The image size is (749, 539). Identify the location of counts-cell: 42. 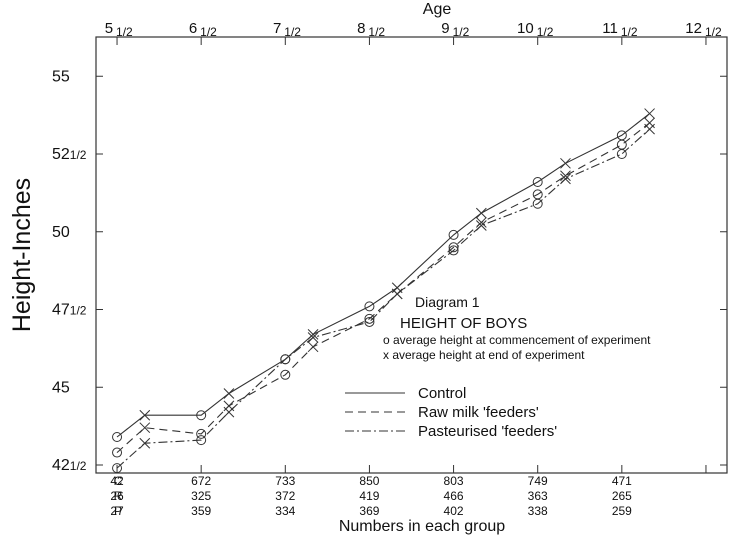
(117, 481).